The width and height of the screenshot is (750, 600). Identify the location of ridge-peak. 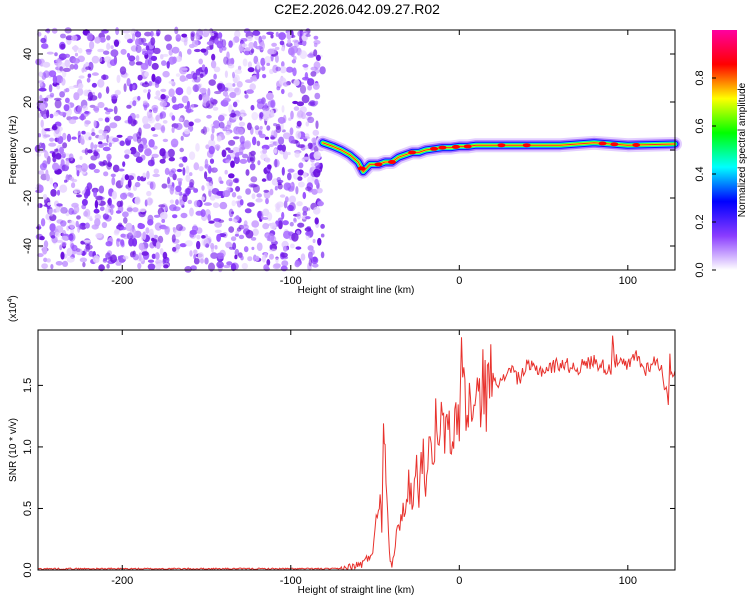
(378, 164).